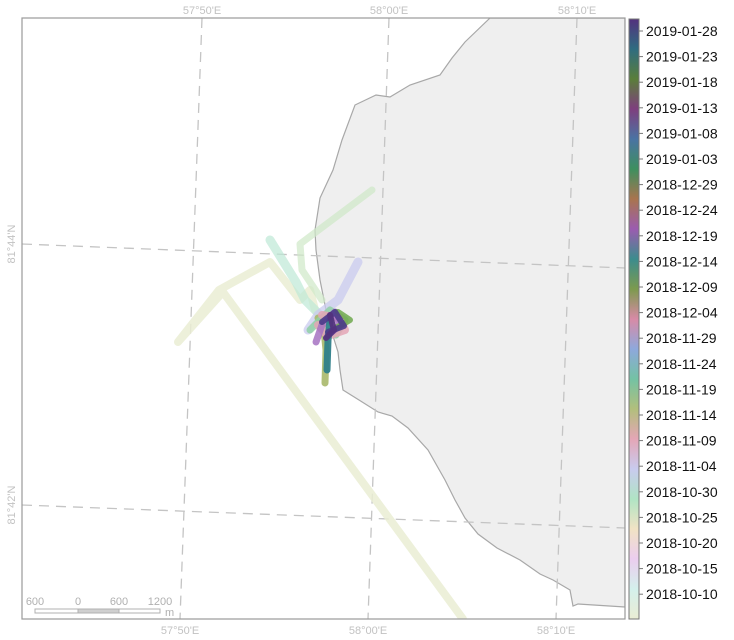  What do you see at coordinates (169, 613) in the screenshot?
I see `scale-unit: m` at bounding box center [169, 613].